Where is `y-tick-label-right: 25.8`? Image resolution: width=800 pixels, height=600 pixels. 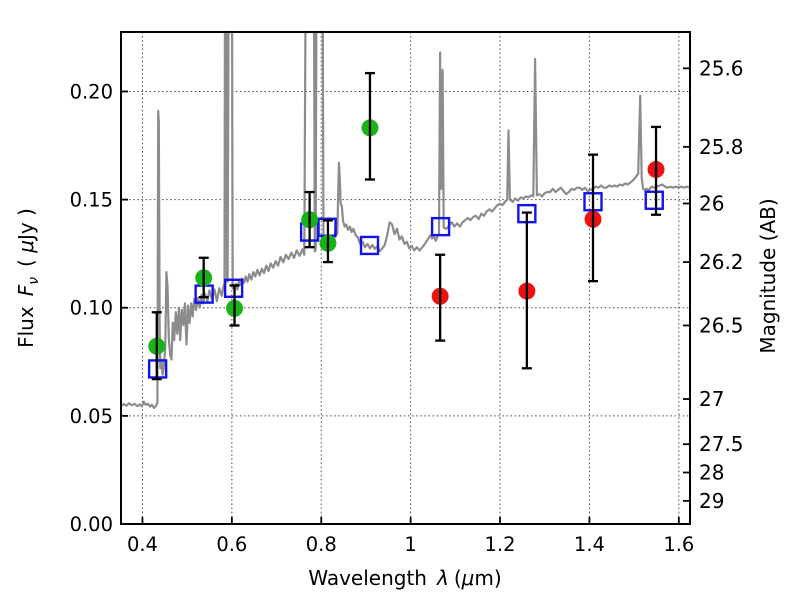
y-tick-label-right: 25.8 is located at coordinates (721, 147).